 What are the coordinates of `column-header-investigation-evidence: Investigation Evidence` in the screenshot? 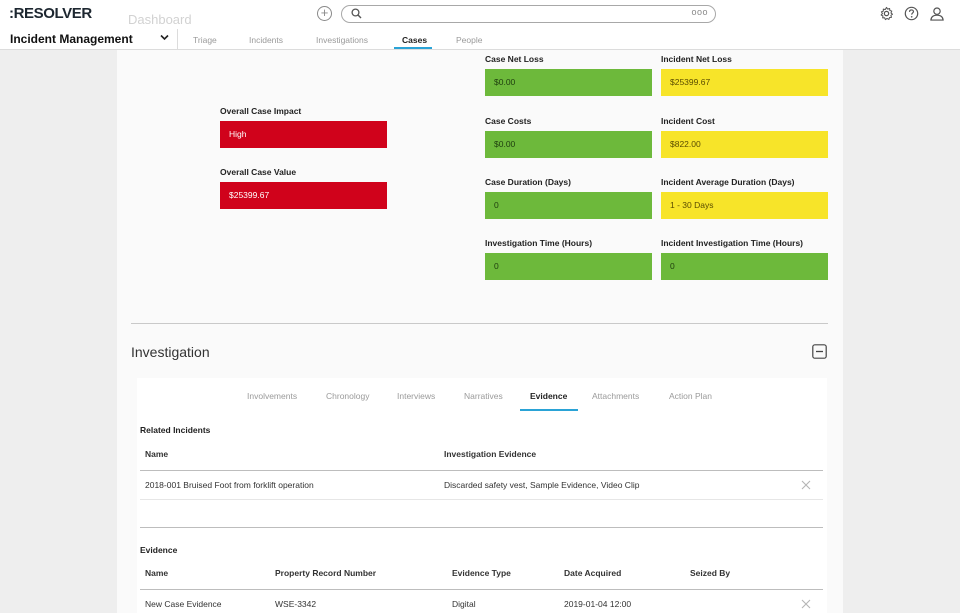 It's located at (490, 454).